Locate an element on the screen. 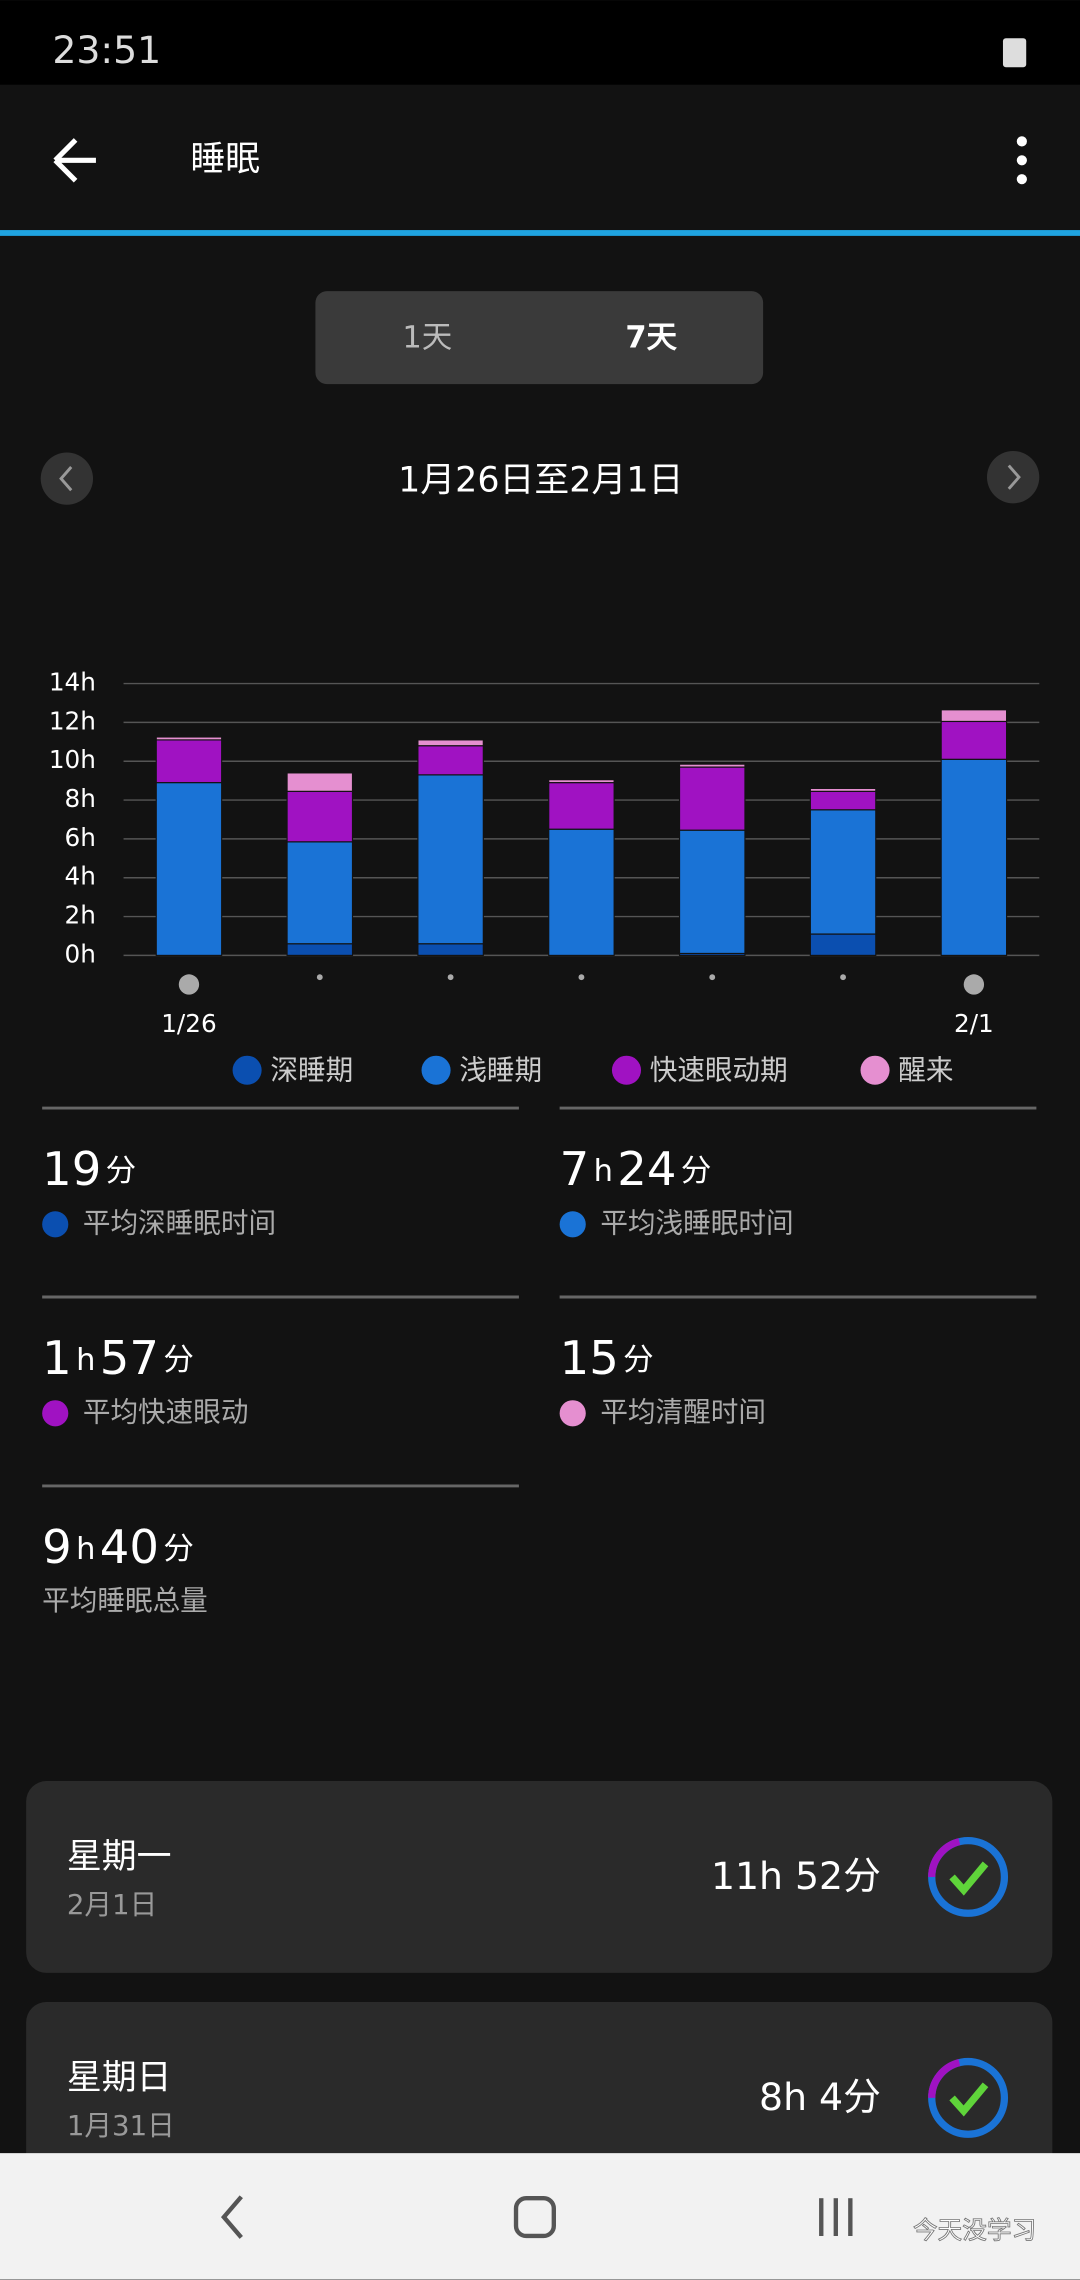 The image size is (1080, 2280). header-underline is located at coordinates (540, 233).